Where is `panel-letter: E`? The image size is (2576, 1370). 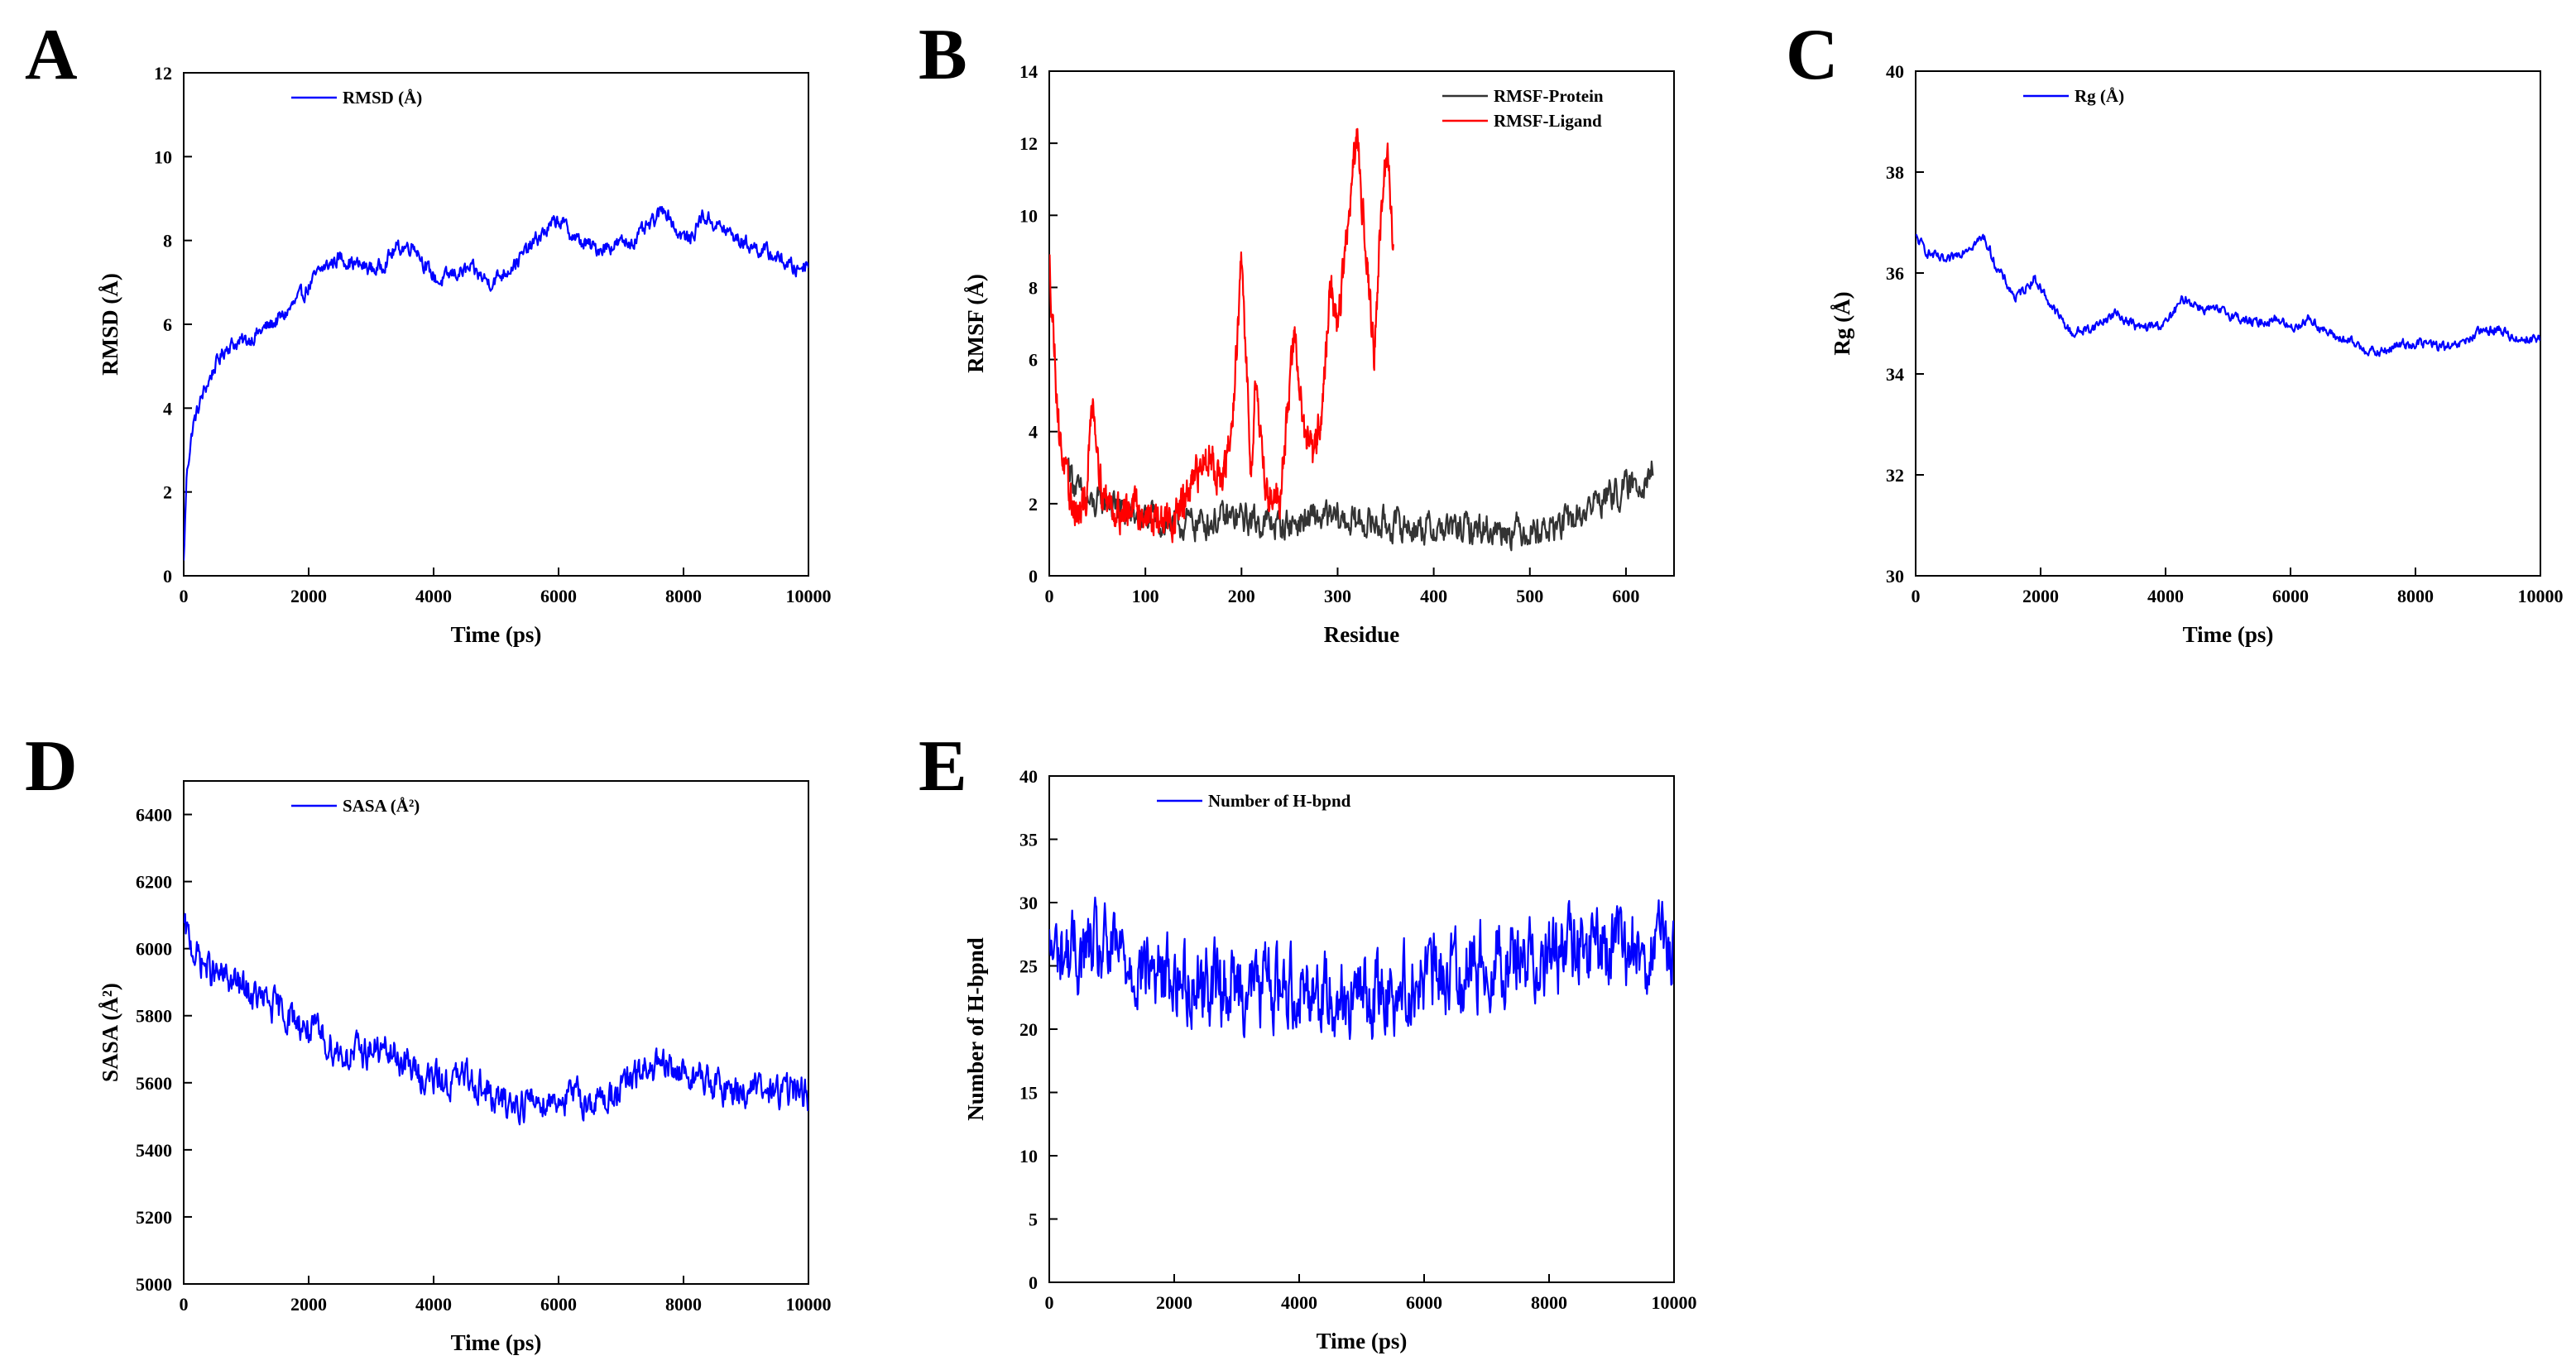
panel-letter: E is located at coordinates (943, 766).